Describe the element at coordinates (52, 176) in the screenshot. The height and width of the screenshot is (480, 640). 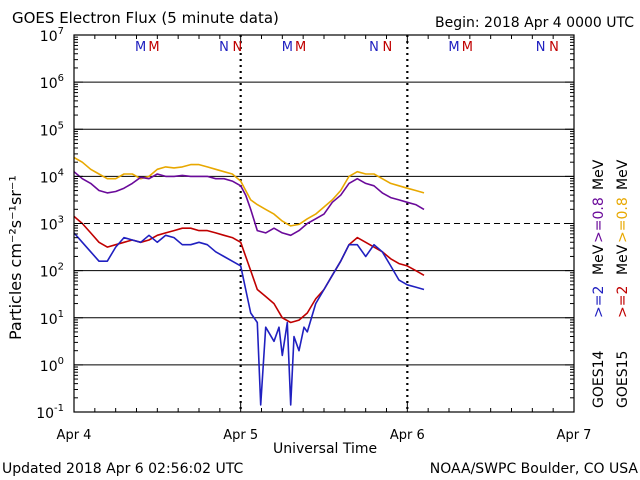
I see `y-tick-label: 10⁴` at that location.